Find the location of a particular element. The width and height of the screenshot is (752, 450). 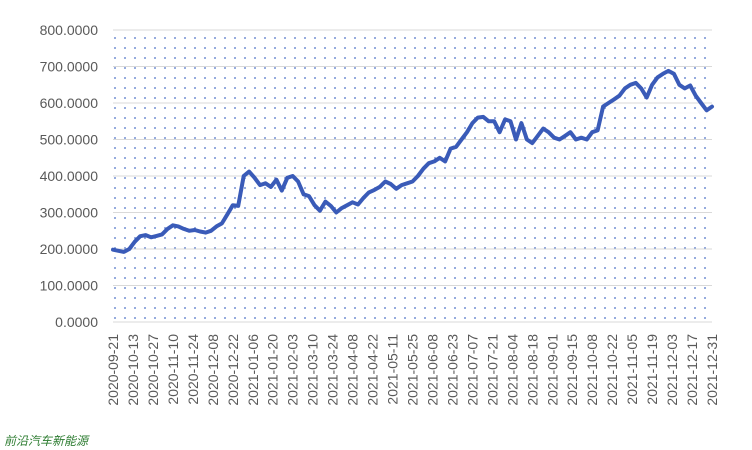

x-tick-label: 2021-12-17 is located at coordinates (692, 370).